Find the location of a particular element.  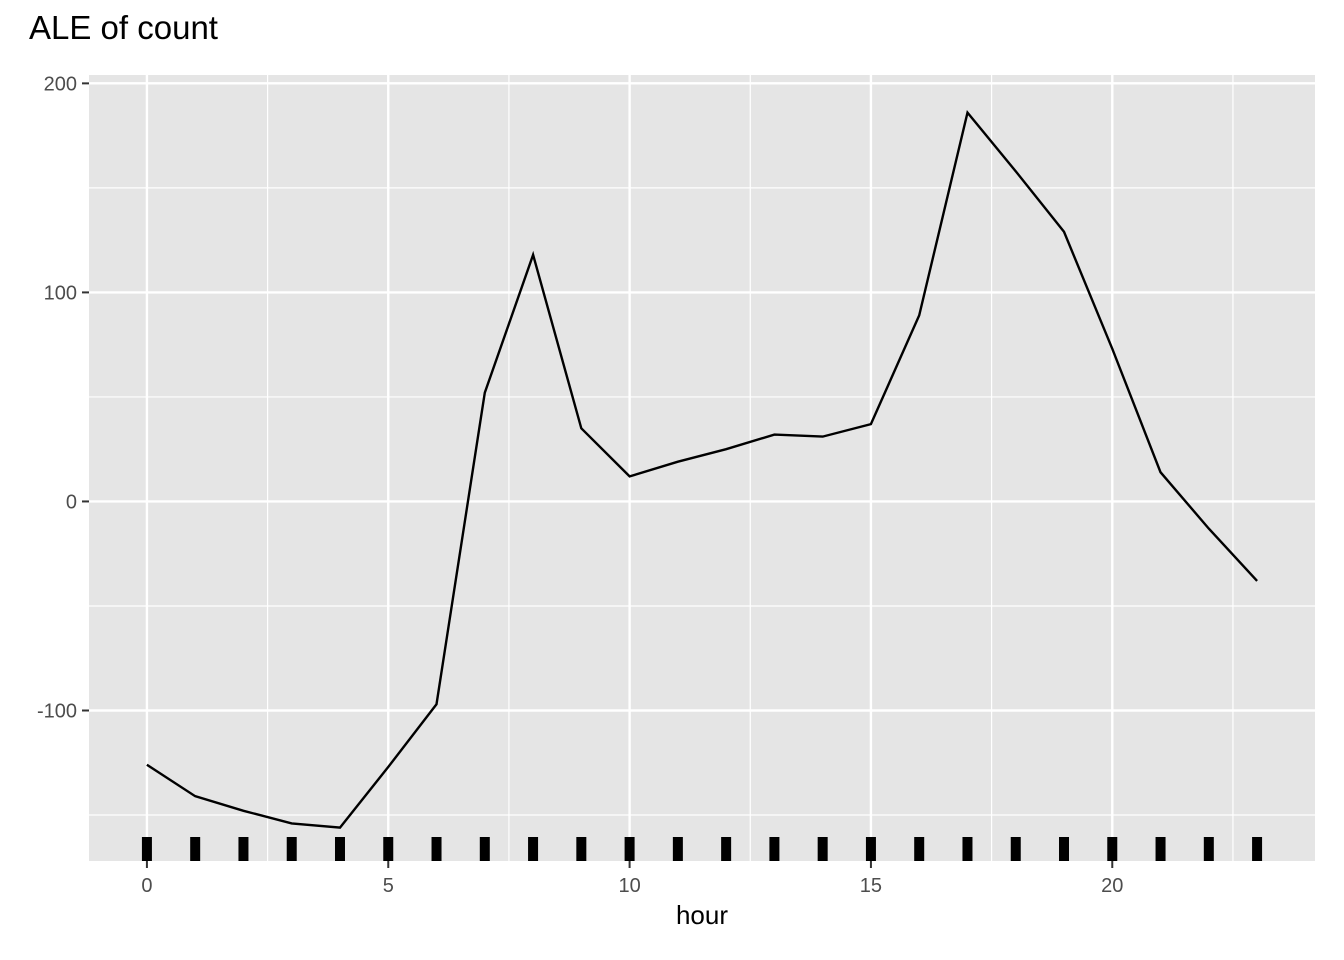

x-tick-label: 10 is located at coordinates (629, 886).